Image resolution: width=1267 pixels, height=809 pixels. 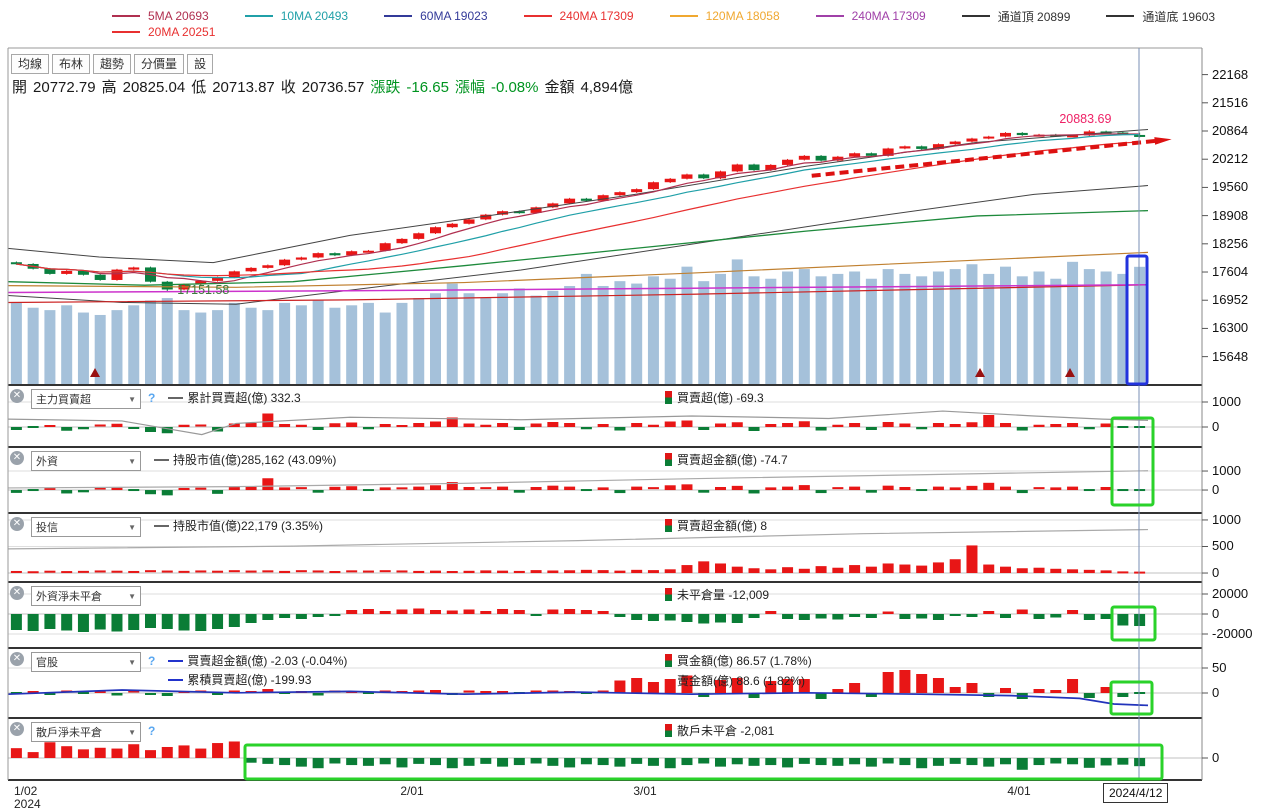 What do you see at coordinates (454, 16) in the screenshot?
I see `legend-label: 60MA 19023` at bounding box center [454, 16].